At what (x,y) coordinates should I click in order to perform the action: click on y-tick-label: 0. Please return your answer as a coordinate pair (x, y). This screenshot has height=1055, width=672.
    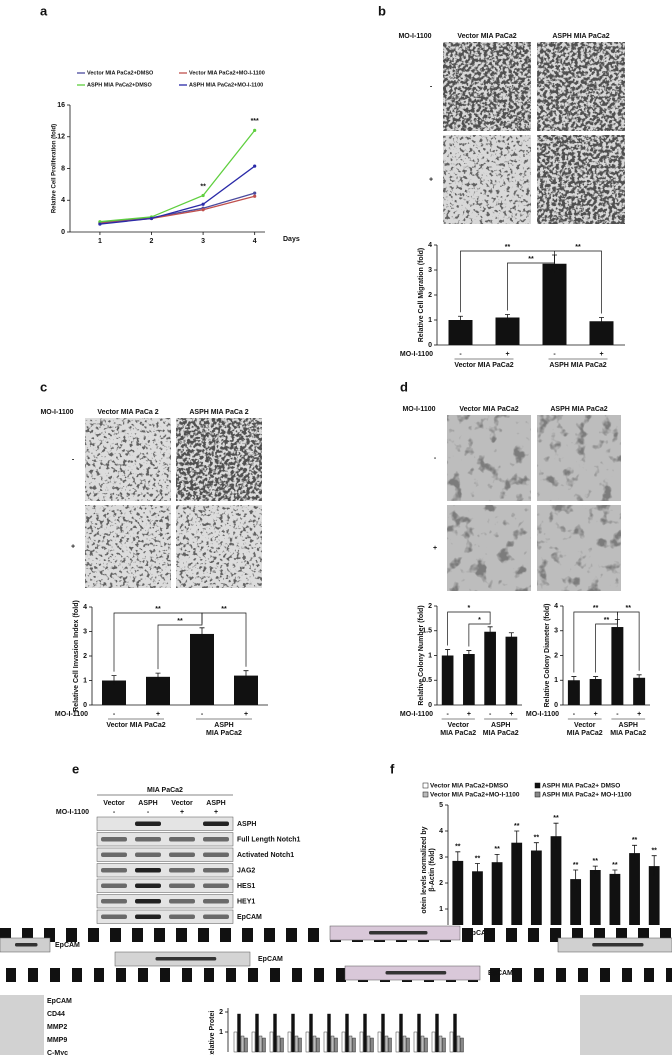
    Looking at the image, I should click on (556, 705).